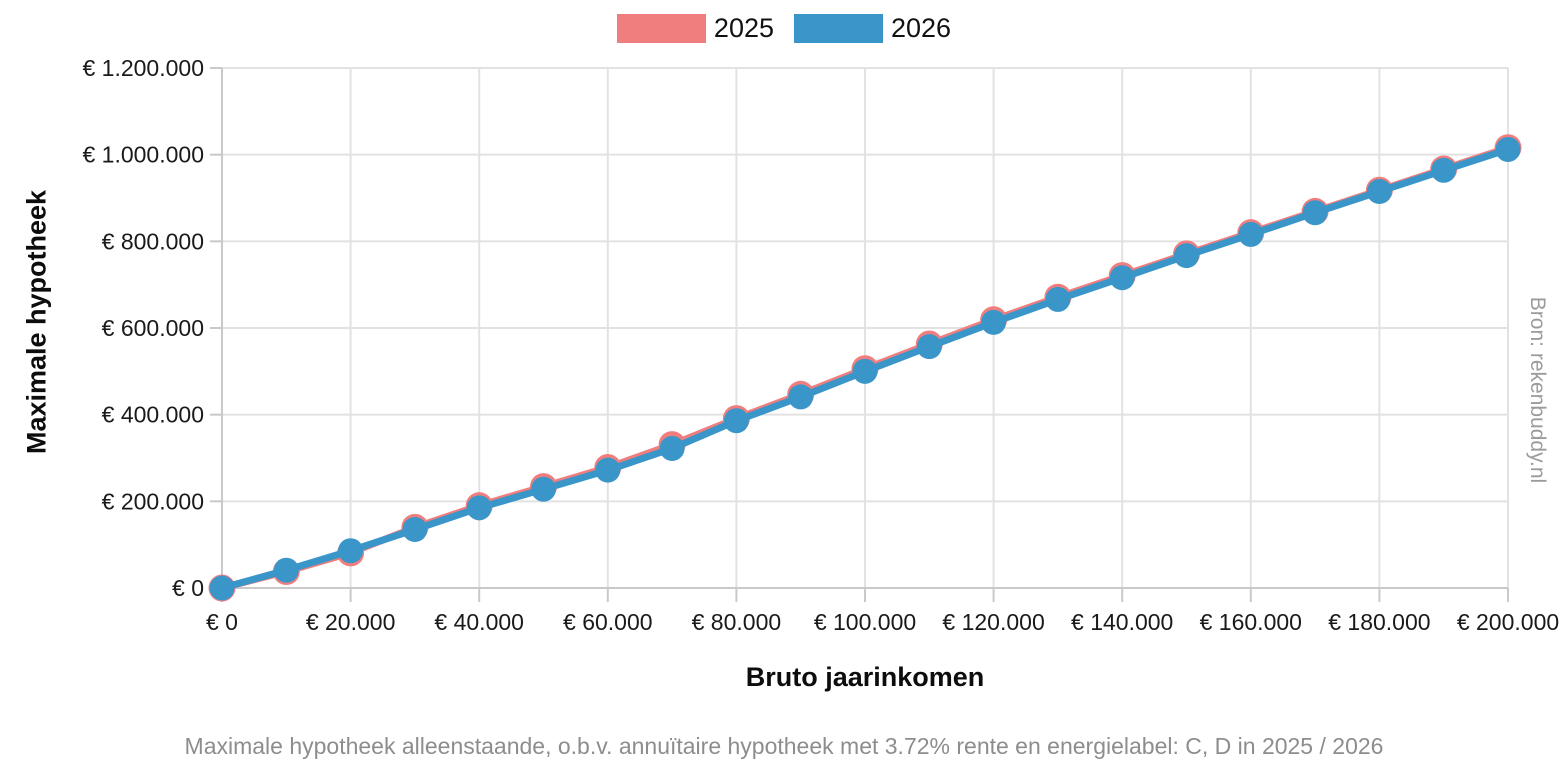 The width and height of the screenshot is (1568, 784). Describe the element at coordinates (153, 415) in the screenshot. I see `y-tick-label: € 400.000` at that location.